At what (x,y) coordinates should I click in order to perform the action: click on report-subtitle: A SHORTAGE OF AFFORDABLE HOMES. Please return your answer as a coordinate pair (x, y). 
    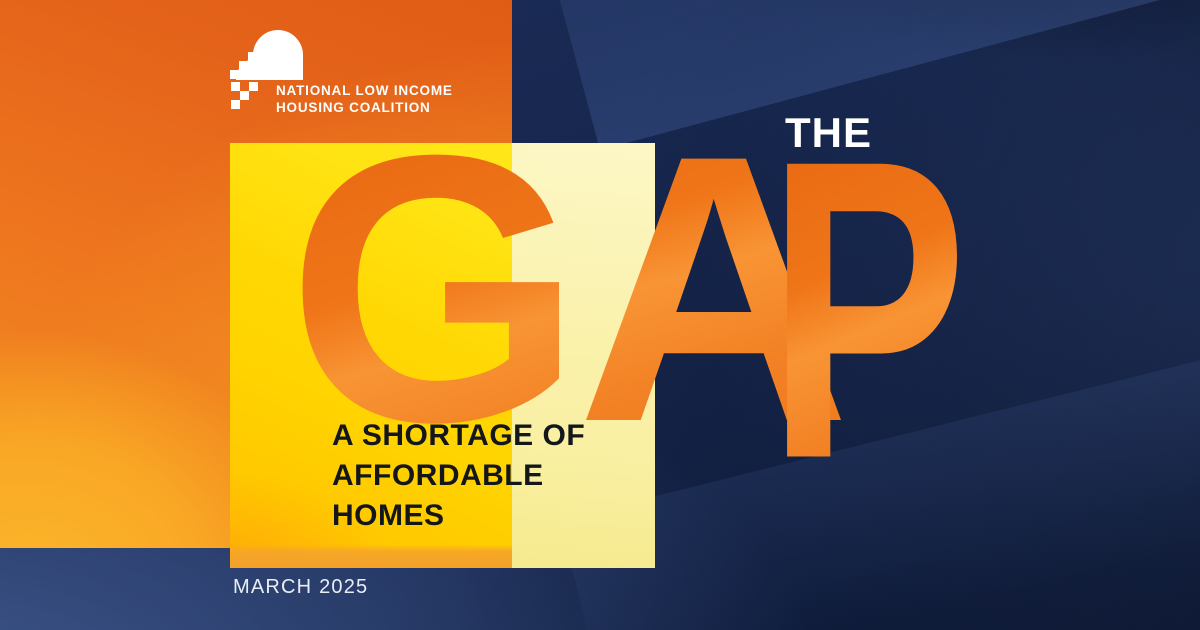
    Looking at the image, I should click on (458, 476).